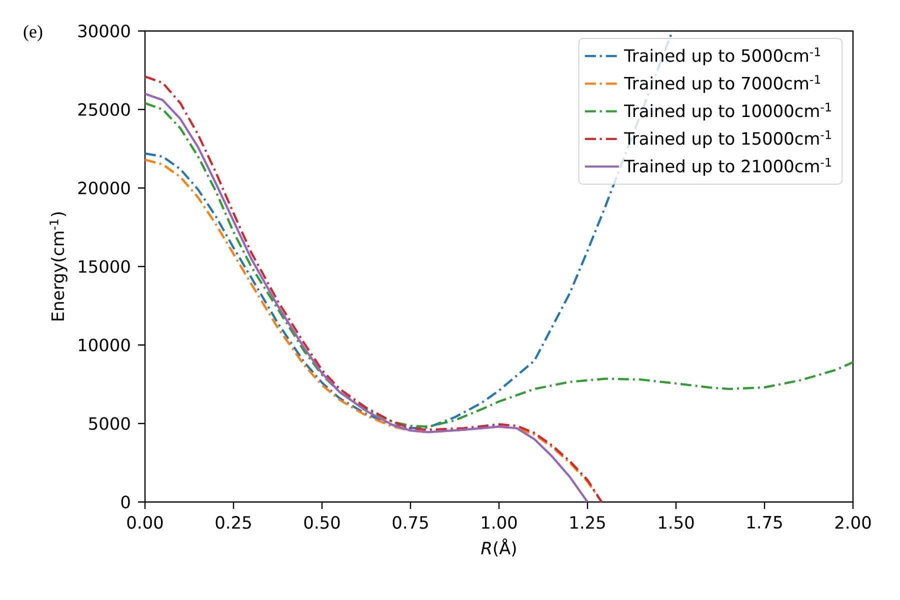 The height and width of the screenshot is (600, 900). Describe the element at coordinates (322, 522) in the screenshot. I see `x-tick-label: 0.50` at that location.